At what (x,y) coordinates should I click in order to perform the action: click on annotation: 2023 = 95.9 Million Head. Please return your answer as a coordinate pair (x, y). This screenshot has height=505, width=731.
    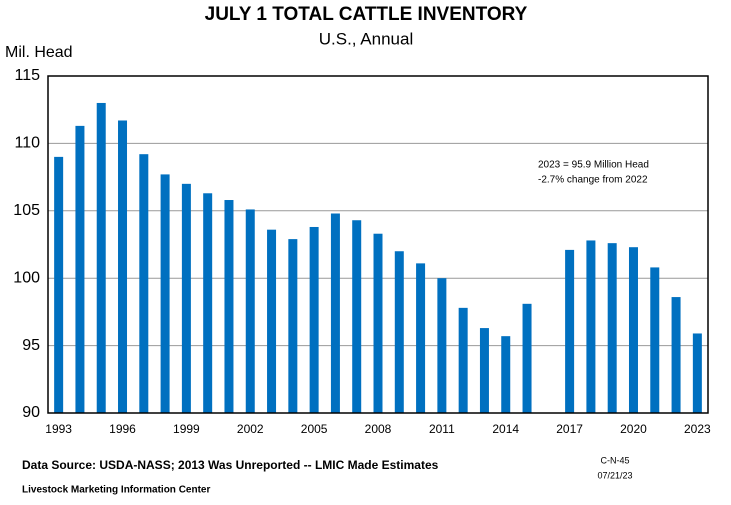
    Looking at the image, I should click on (593, 165).